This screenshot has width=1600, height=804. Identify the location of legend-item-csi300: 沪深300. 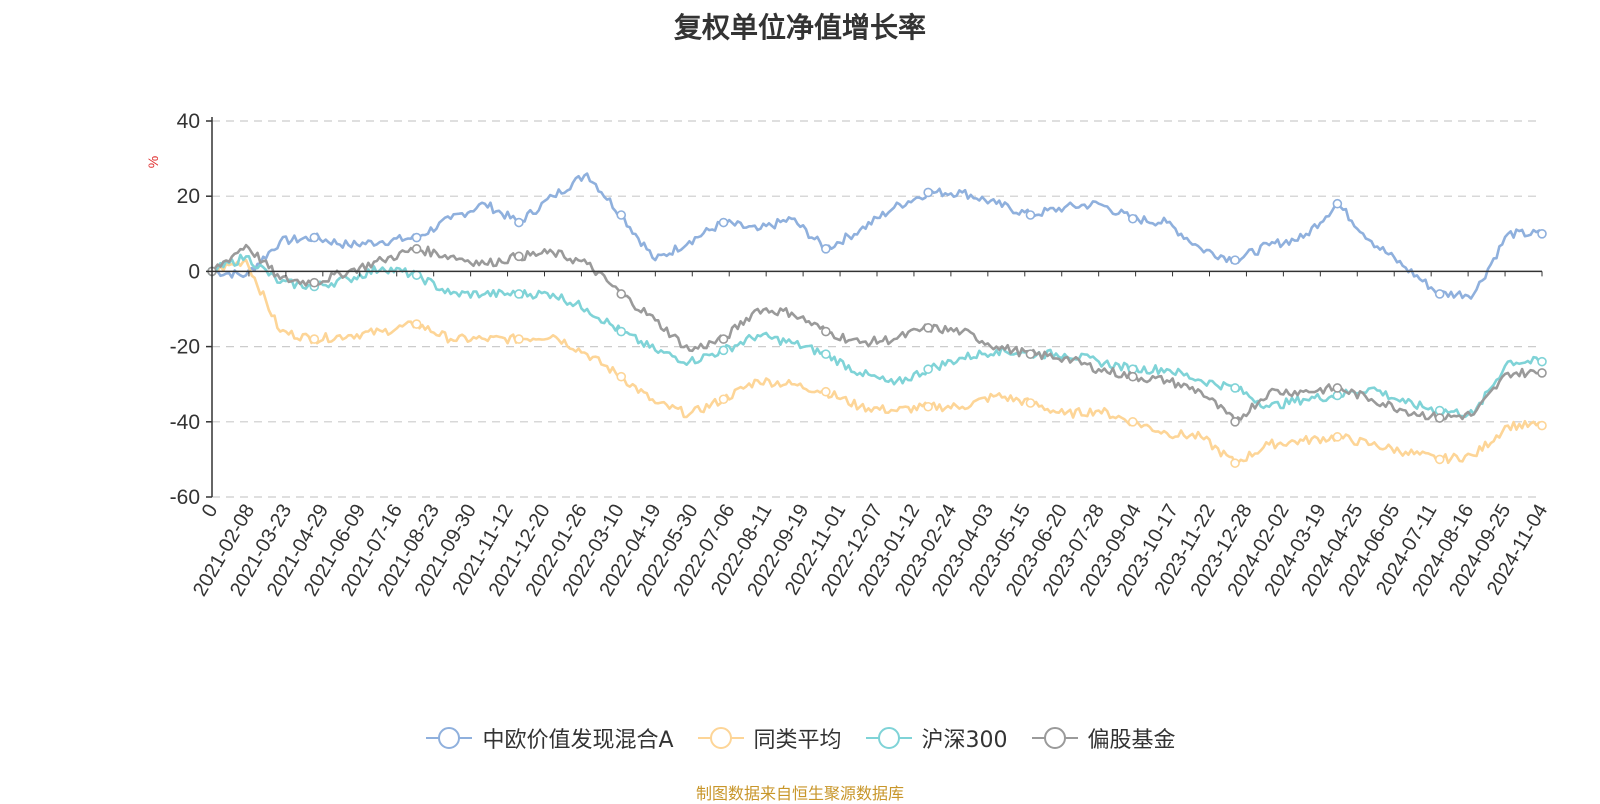
(936, 738).